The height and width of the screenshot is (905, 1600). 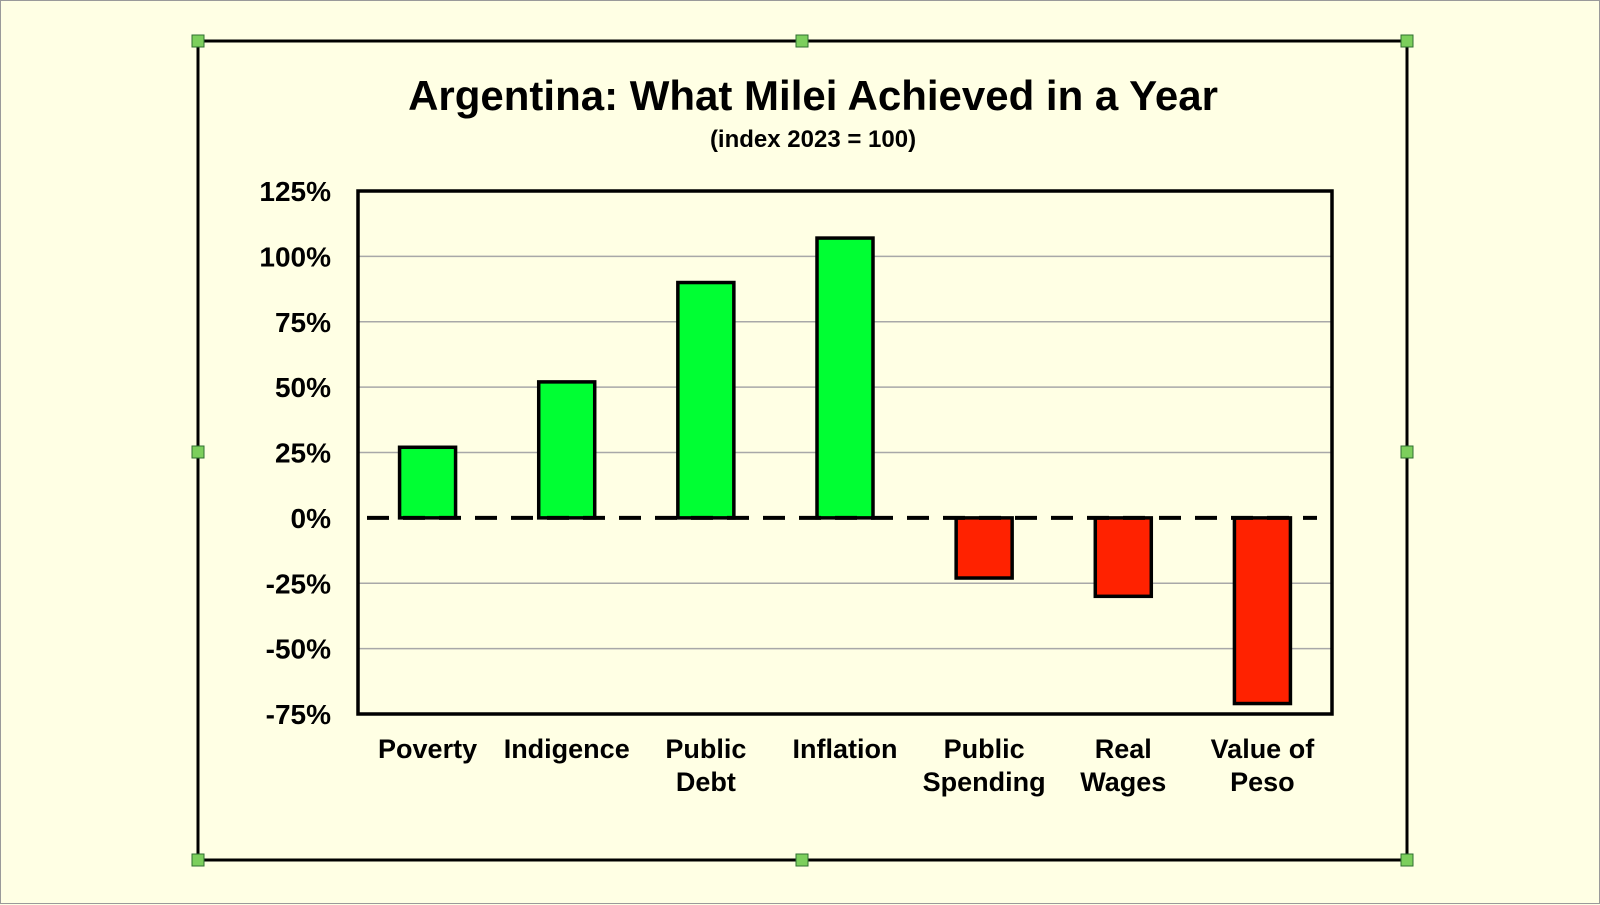 I want to click on y-tick-label: 25%, so click(x=303, y=453).